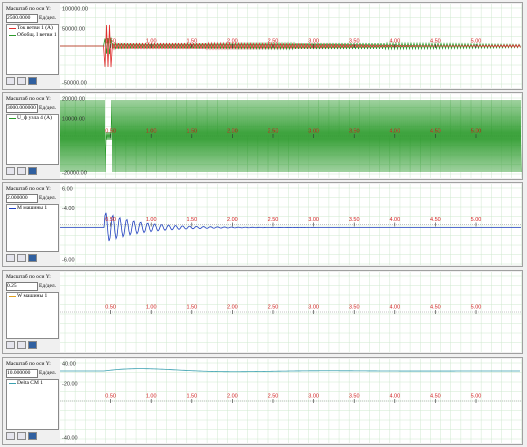 The width and height of the screenshot is (527, 447). I want to click on scale-input: 10.000000, so click(22, 373).